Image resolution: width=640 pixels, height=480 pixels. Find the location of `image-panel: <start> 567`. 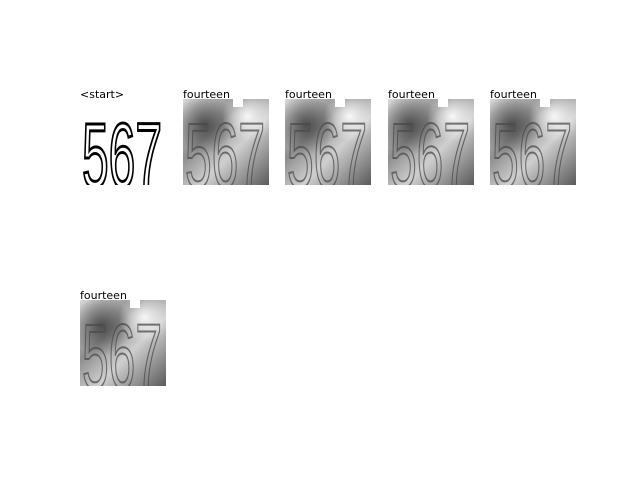

image-panel: <start> 567 is located at coordinates (123, 137).